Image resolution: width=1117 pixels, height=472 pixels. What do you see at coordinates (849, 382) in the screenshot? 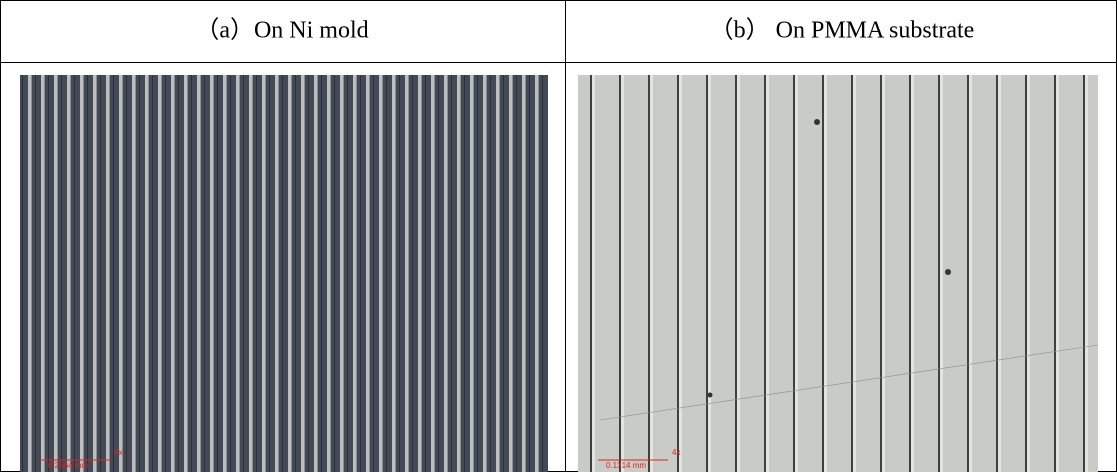
I see `scratch` at bounding box center [849, 382].